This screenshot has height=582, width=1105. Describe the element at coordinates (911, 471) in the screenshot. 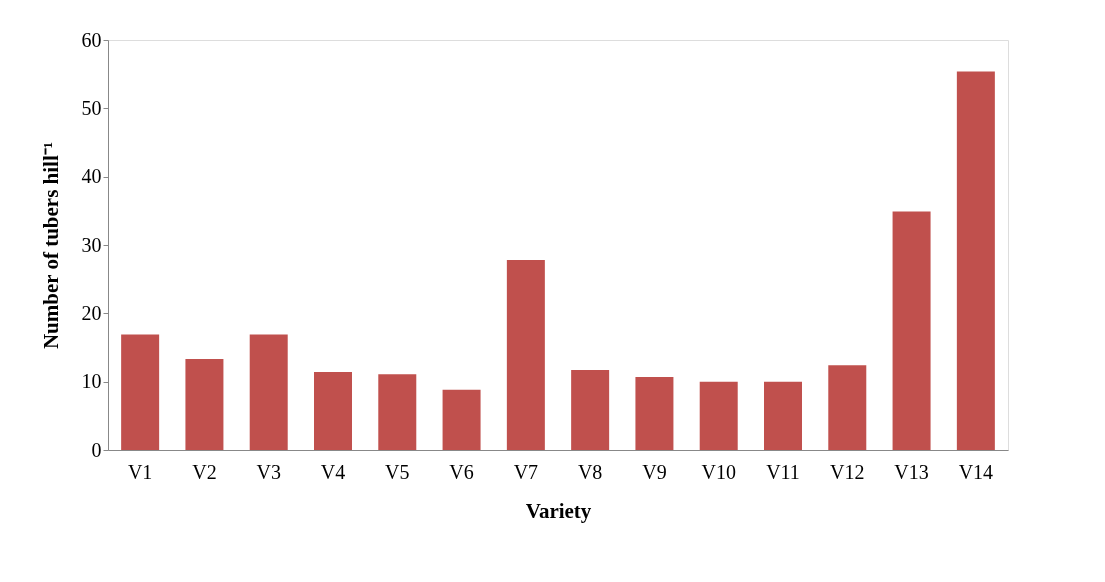

I see `x-tick-label: V13` at that location.